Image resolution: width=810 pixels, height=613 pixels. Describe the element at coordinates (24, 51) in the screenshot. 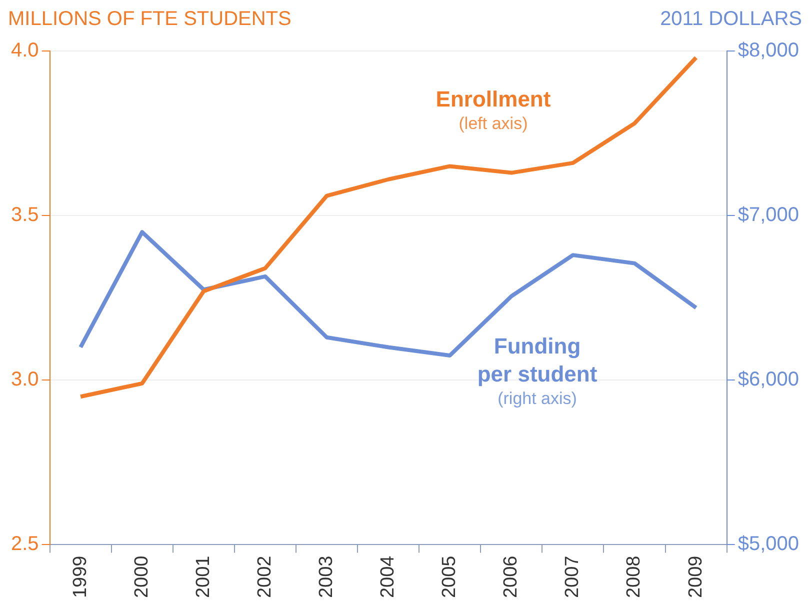

I see `y-tick-label: 4.0` at that location.